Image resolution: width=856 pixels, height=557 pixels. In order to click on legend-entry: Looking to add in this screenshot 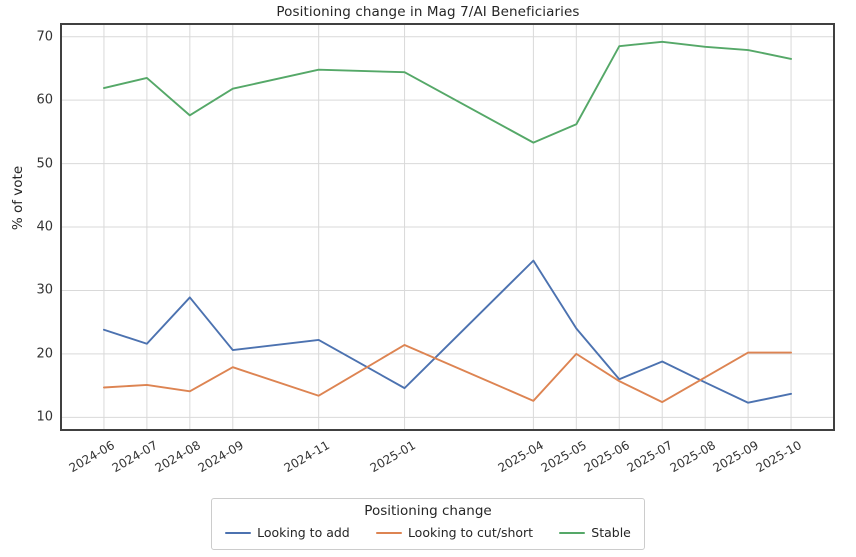, I will do `click(287, 532)`.